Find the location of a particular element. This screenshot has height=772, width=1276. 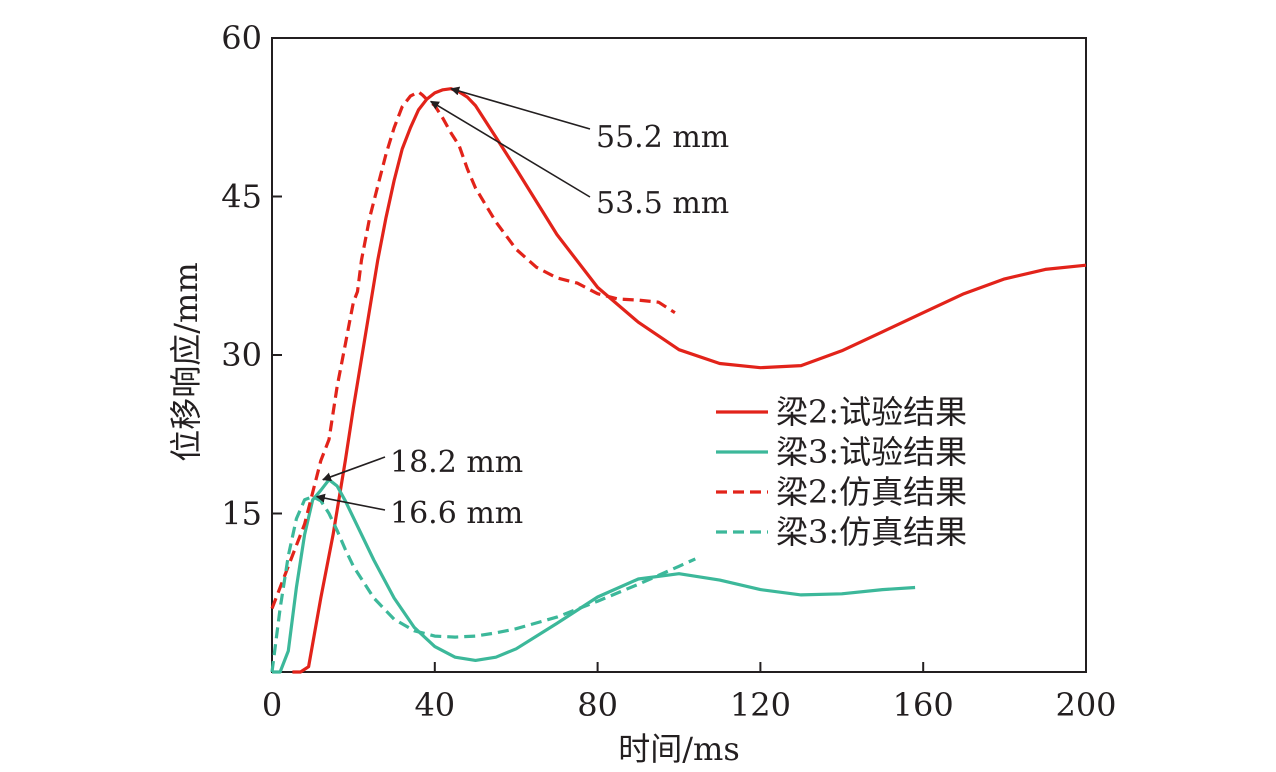

annotation-label: 18.2 mm is located at coordinates (456, 462).